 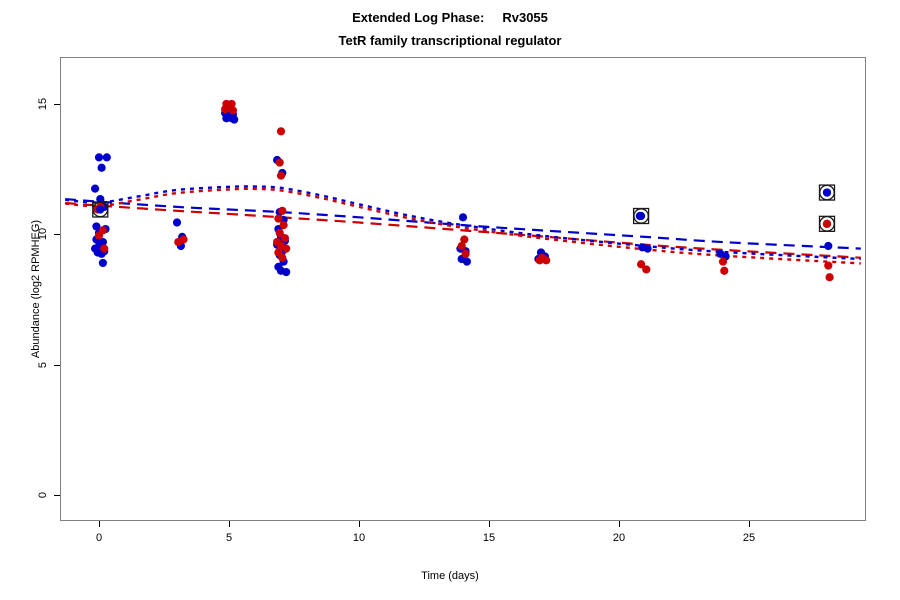 I want to click on x-axis-tick-label: 10, so click(x=359, y=538).